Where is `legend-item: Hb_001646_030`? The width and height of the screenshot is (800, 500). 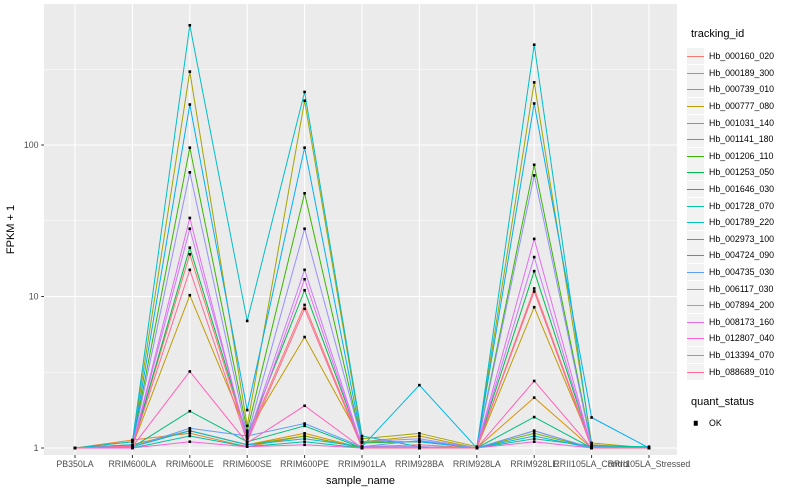
legend-item: Hb_001646_030 is located at coordinates (743, 189).